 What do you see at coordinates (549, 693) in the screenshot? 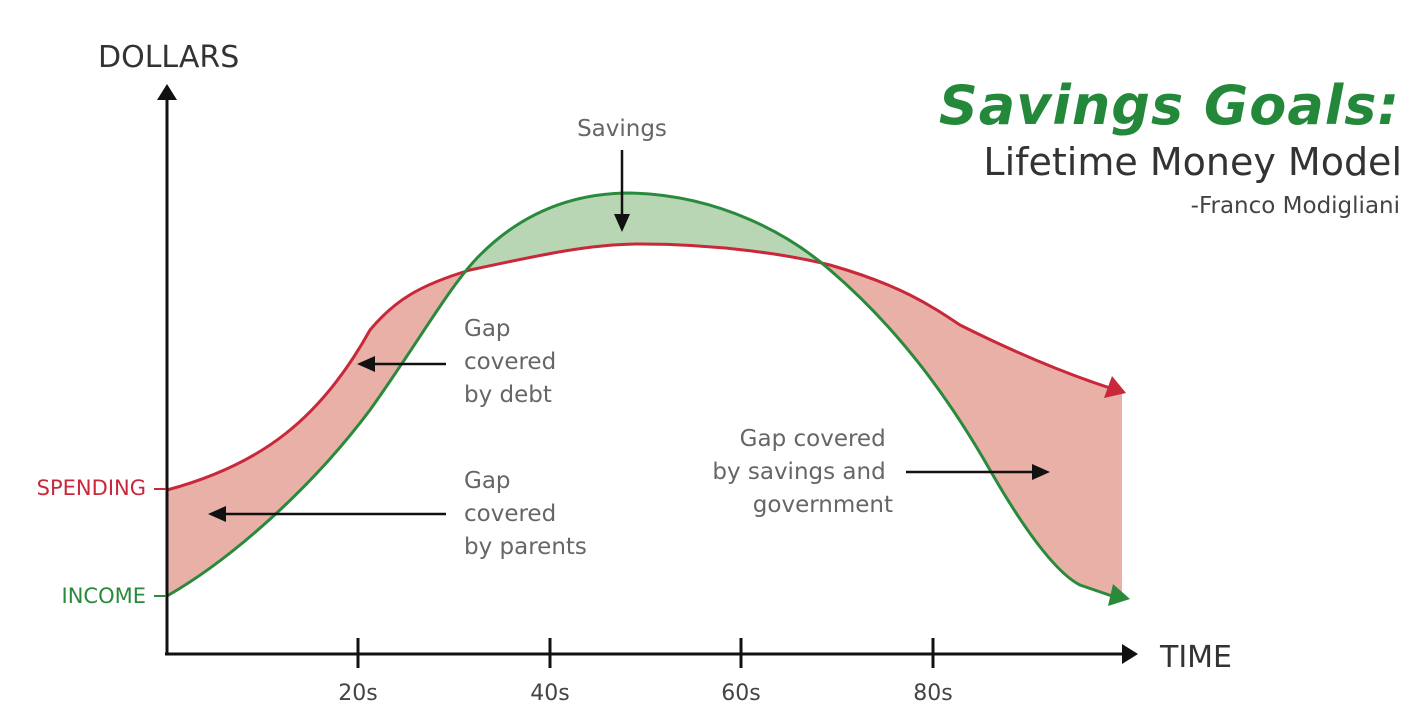
I see `x-tick-label: 40s` at bounding box center [549, 693].